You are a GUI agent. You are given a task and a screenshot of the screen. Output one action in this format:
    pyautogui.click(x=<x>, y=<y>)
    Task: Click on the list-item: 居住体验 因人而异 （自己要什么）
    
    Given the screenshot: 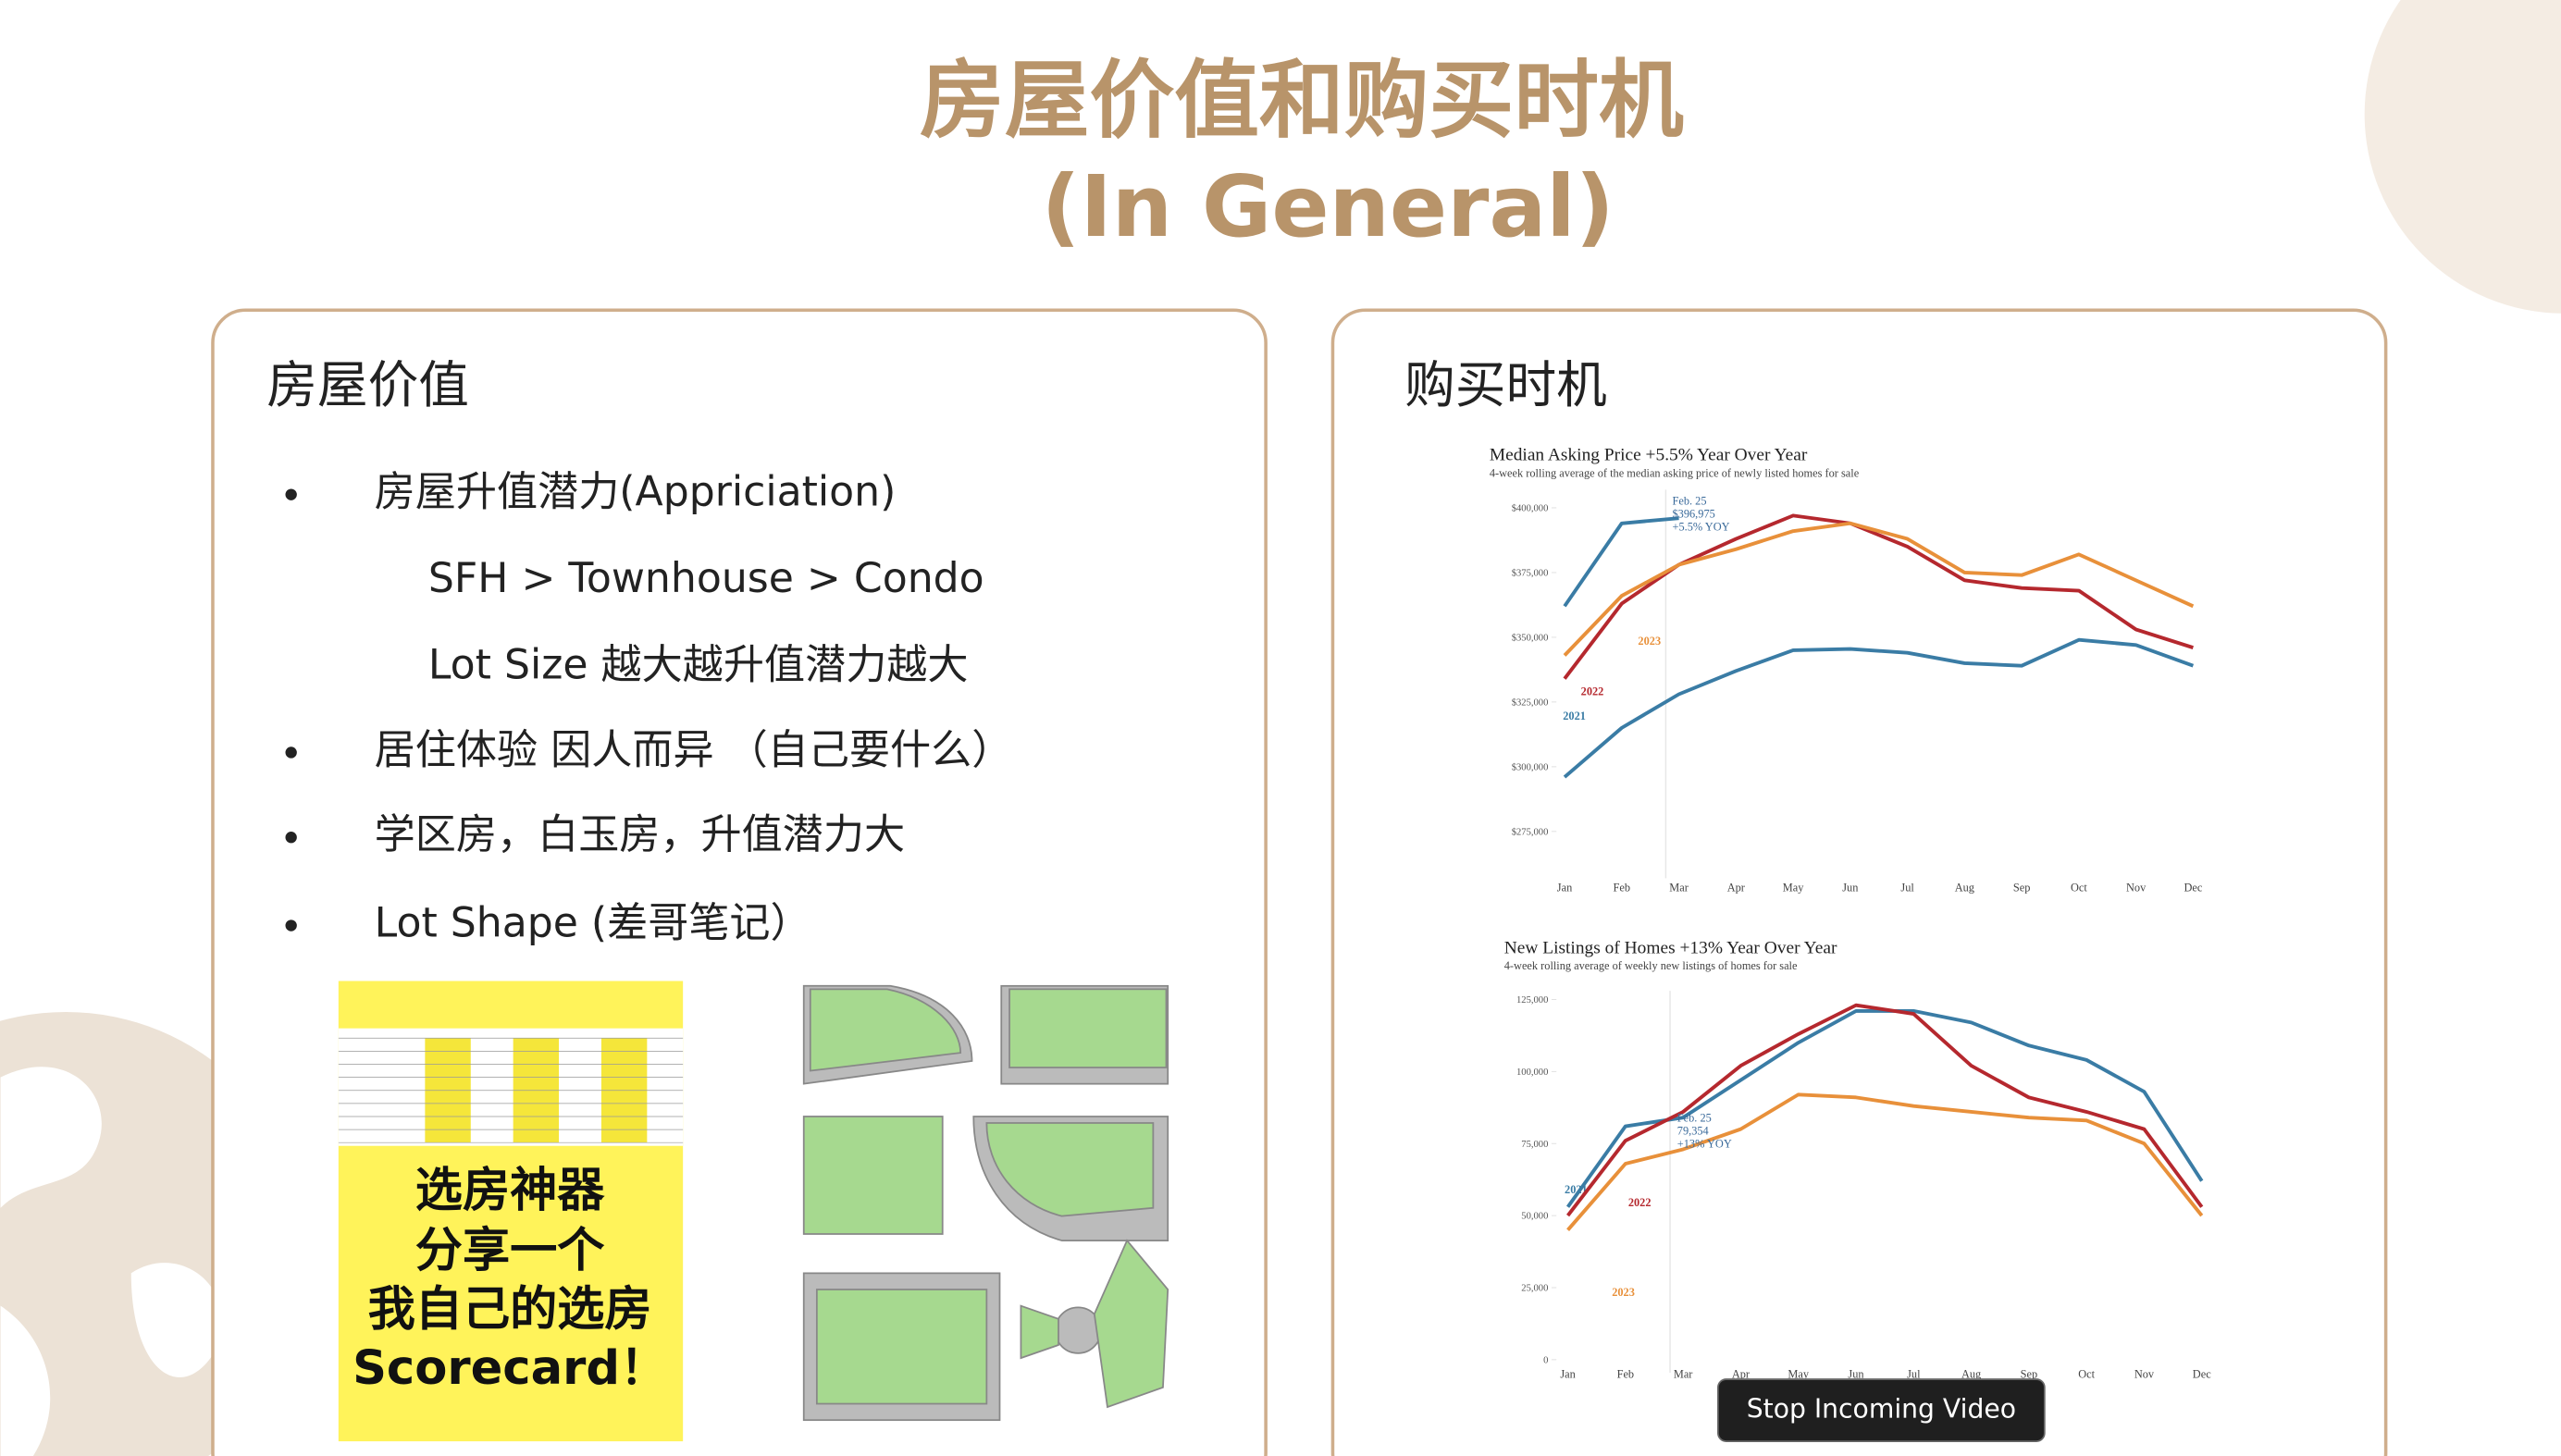 What is the action you would take?
    pyautogui.click(x=694, y=749)
    